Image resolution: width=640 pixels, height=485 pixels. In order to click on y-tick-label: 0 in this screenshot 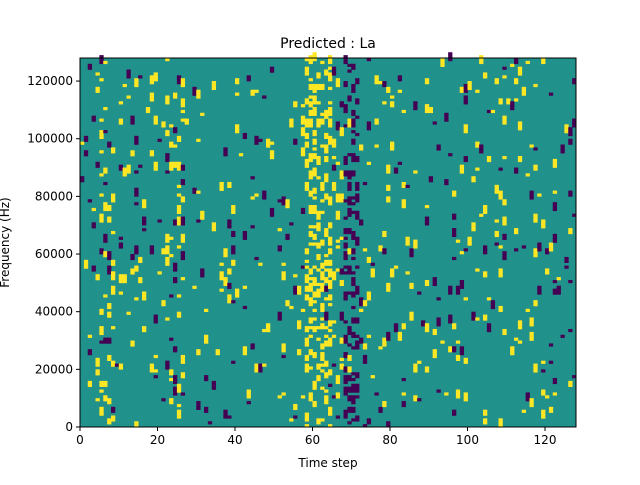, I will do `click(69, 427)`.